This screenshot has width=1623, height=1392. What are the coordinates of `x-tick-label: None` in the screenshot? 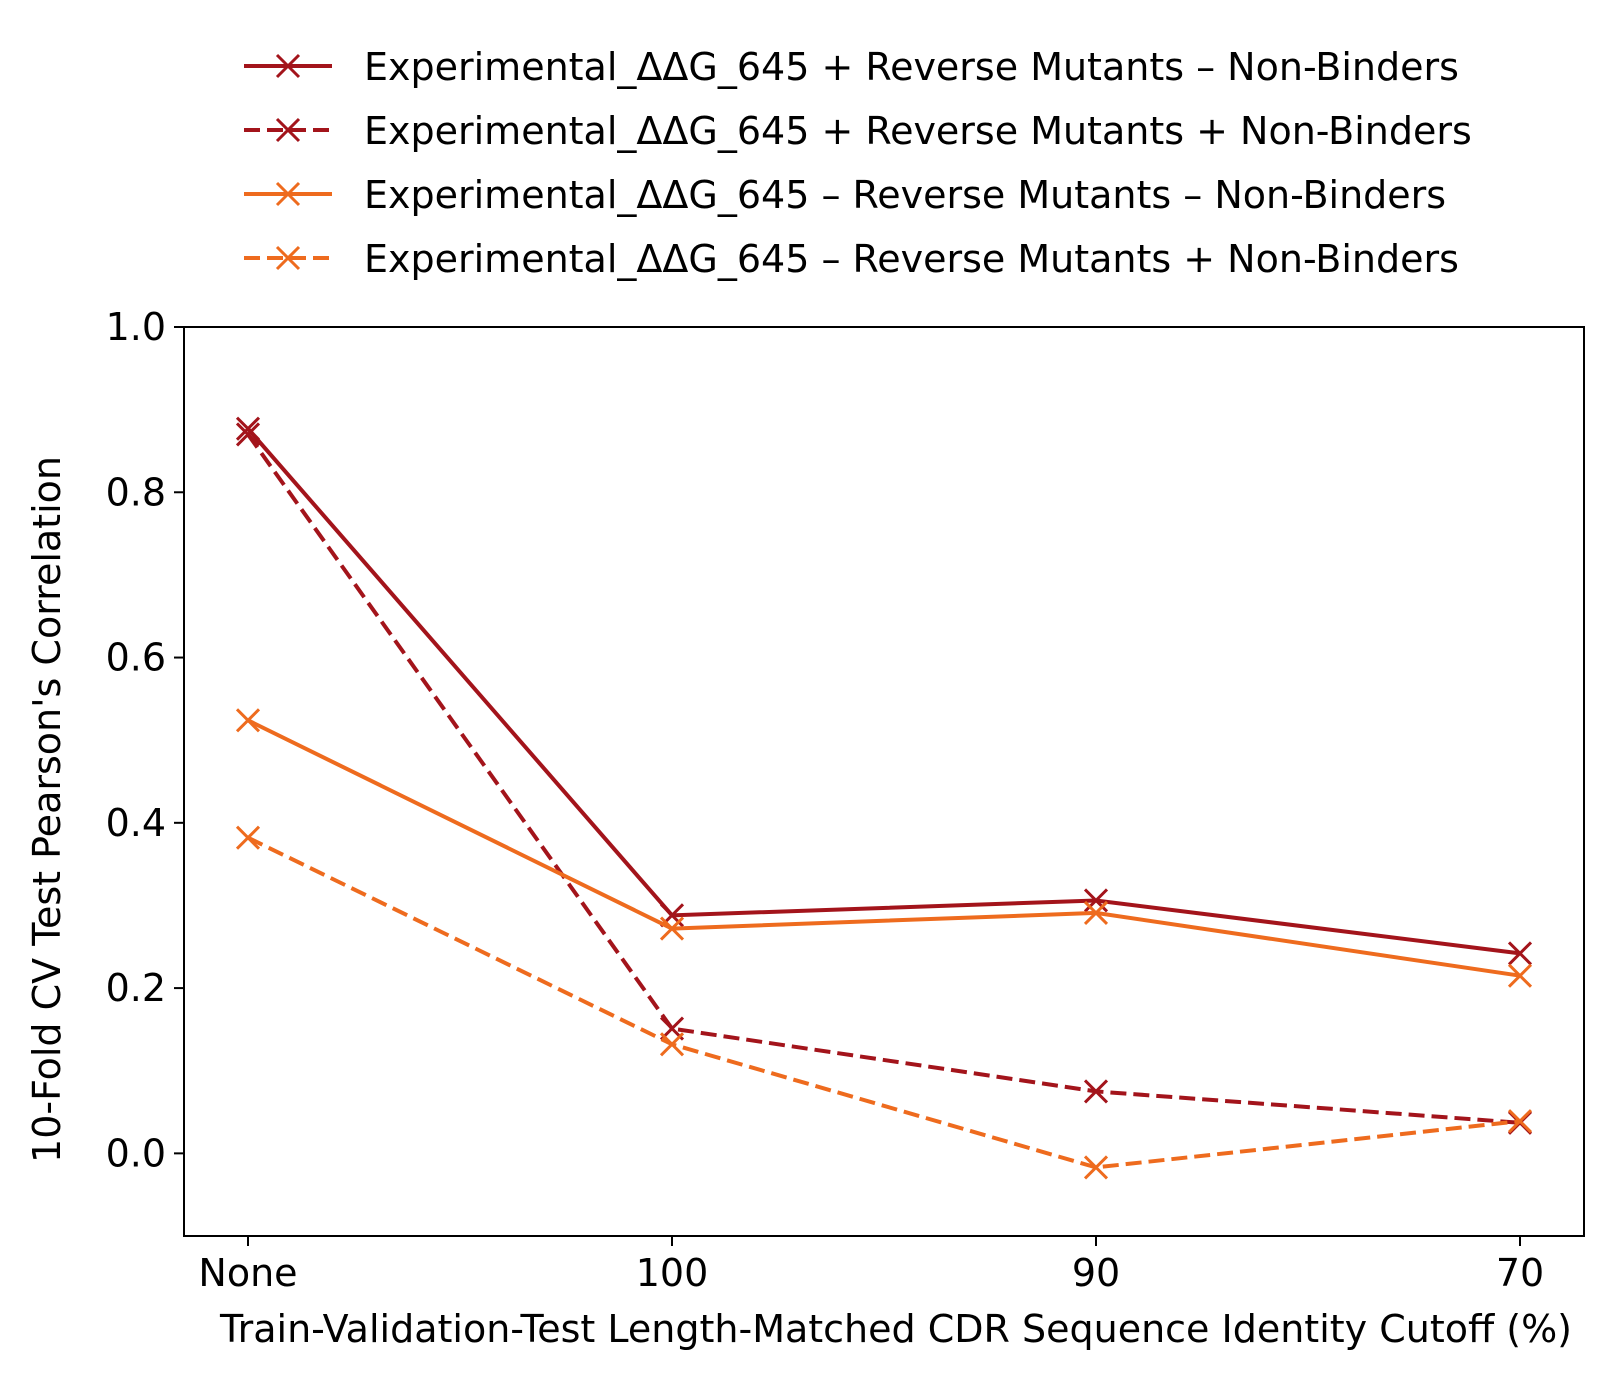 It's located at (247, 1273).